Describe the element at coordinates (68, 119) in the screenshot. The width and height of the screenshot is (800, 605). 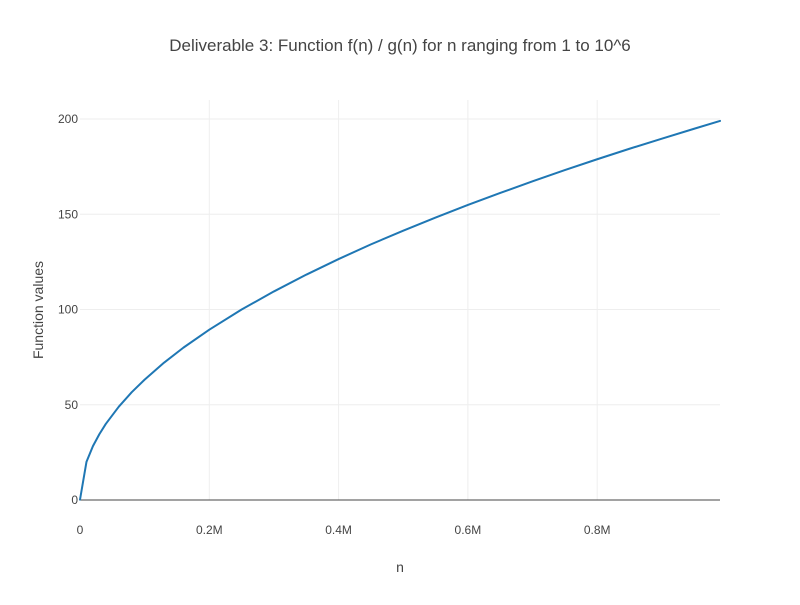
I see `y-tick-label: 200` at that location.